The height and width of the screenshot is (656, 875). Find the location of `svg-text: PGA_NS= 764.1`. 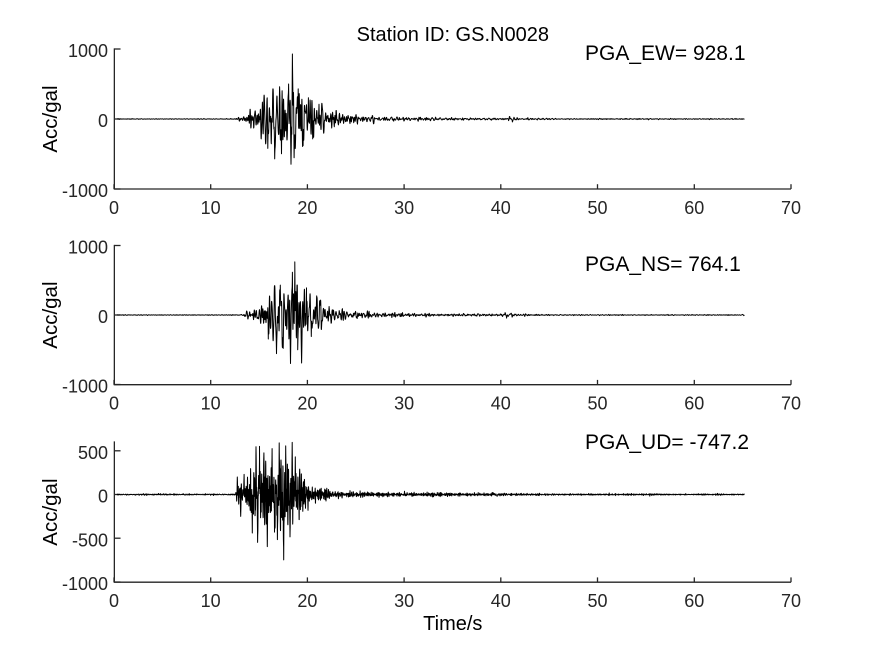

svg-text: PGA_NS= 764.1 is located at coordinates (663, 264).